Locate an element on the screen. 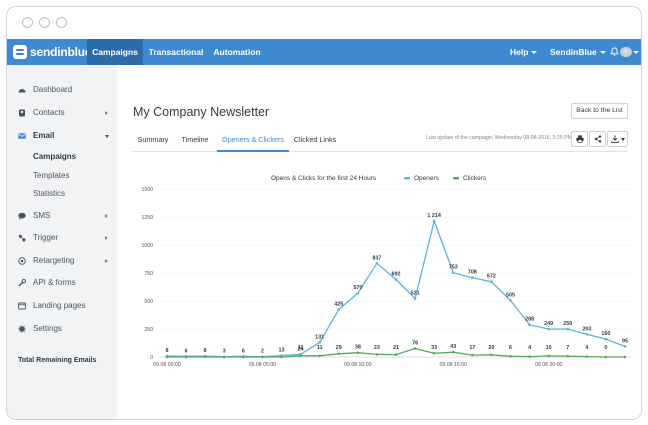 The image size is (648, 425). openers-data-label: 250 is located at coordinates (567, 324).